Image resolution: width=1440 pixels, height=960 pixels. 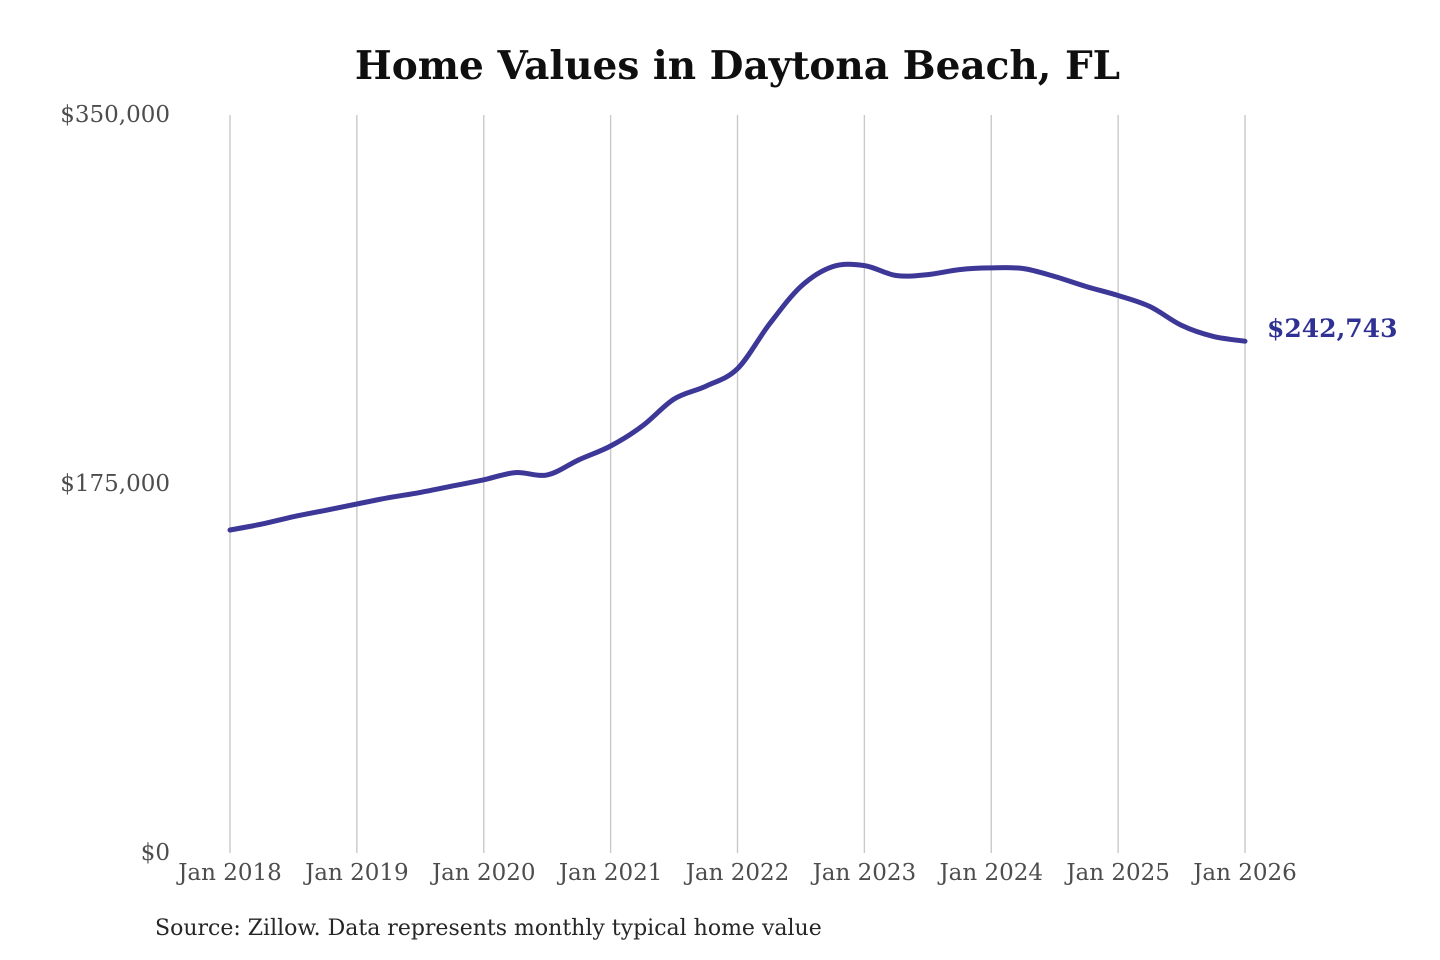 I want to click on x-tick-label: Jan 2025, so click(x=1118, y=873).